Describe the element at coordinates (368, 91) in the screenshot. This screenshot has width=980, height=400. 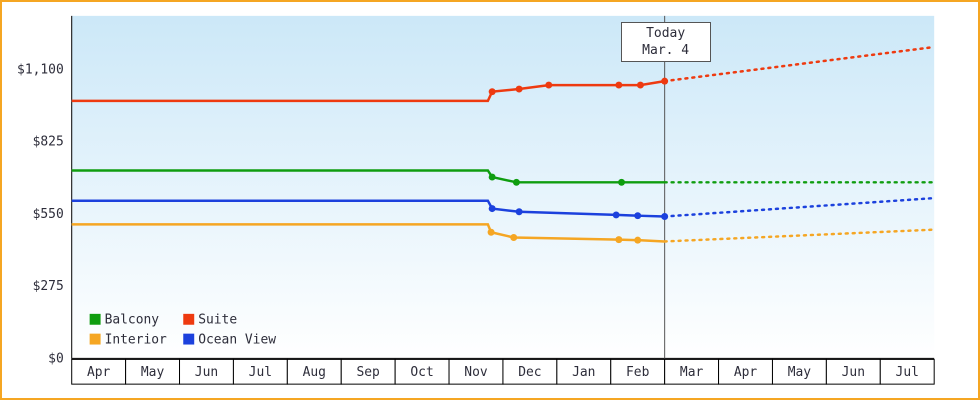
I see `suite-price-line` at that location.